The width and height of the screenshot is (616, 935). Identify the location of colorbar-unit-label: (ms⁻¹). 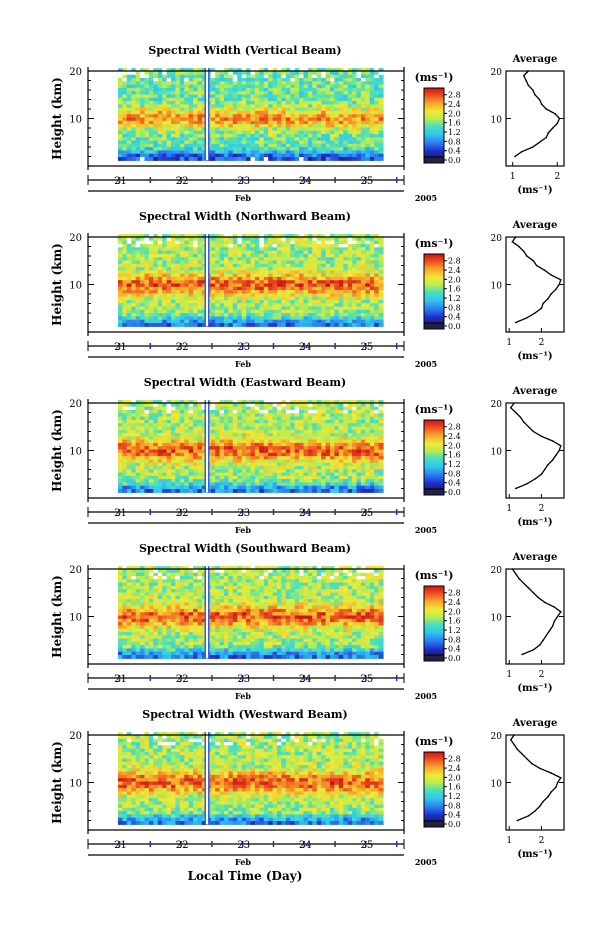
(434, 77).